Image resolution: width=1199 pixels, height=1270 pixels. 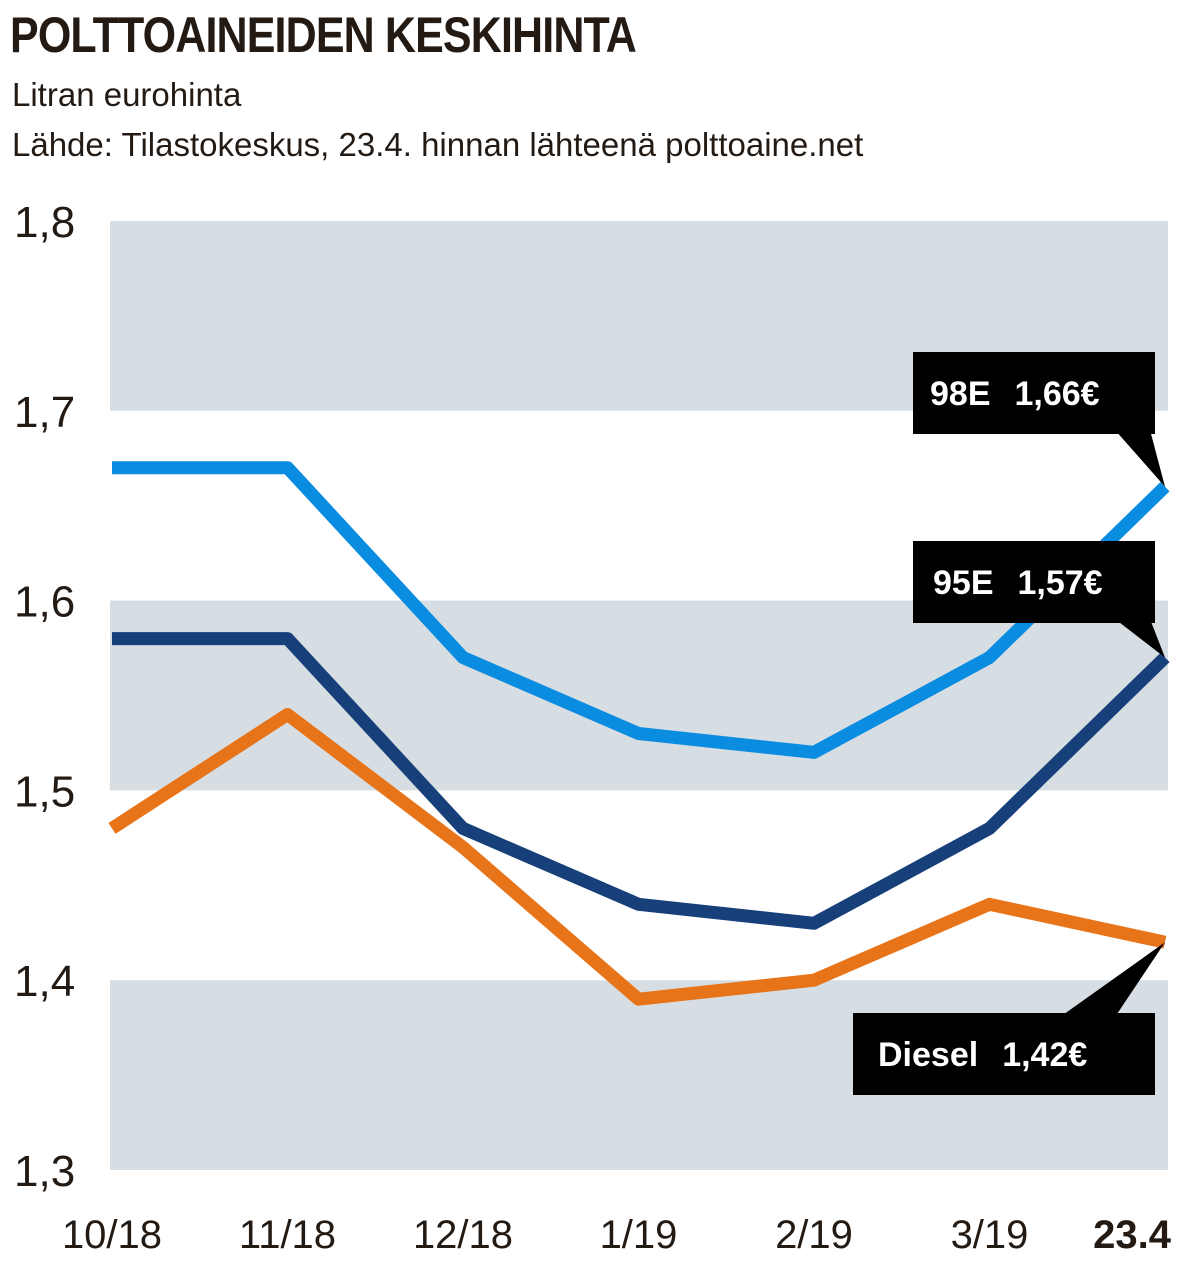 I want to click on x-axis: 10/18 11/18 12/18 1/19 2/19 3/19 23.4, so click(x=617, y=1235).